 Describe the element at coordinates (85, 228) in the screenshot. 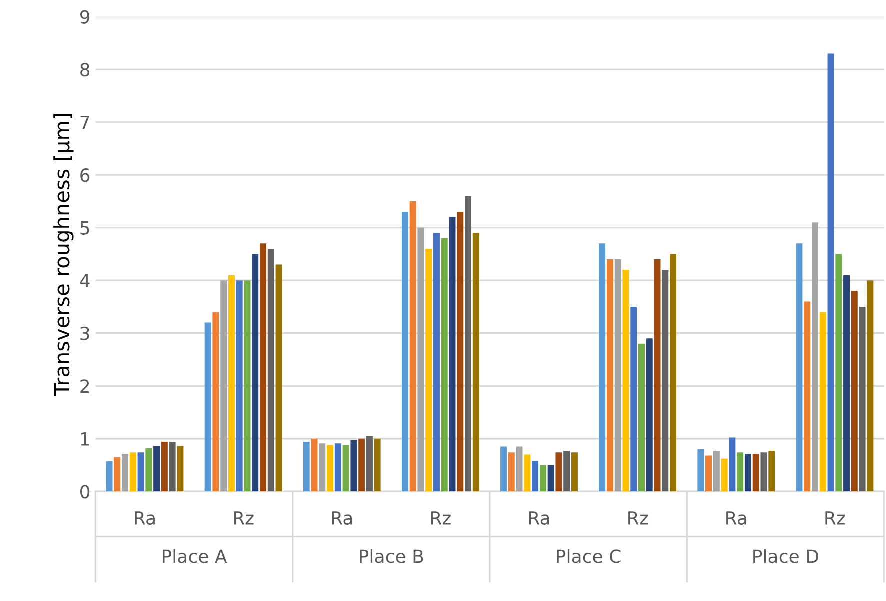

I see `y-tick-label: 5` at that location.